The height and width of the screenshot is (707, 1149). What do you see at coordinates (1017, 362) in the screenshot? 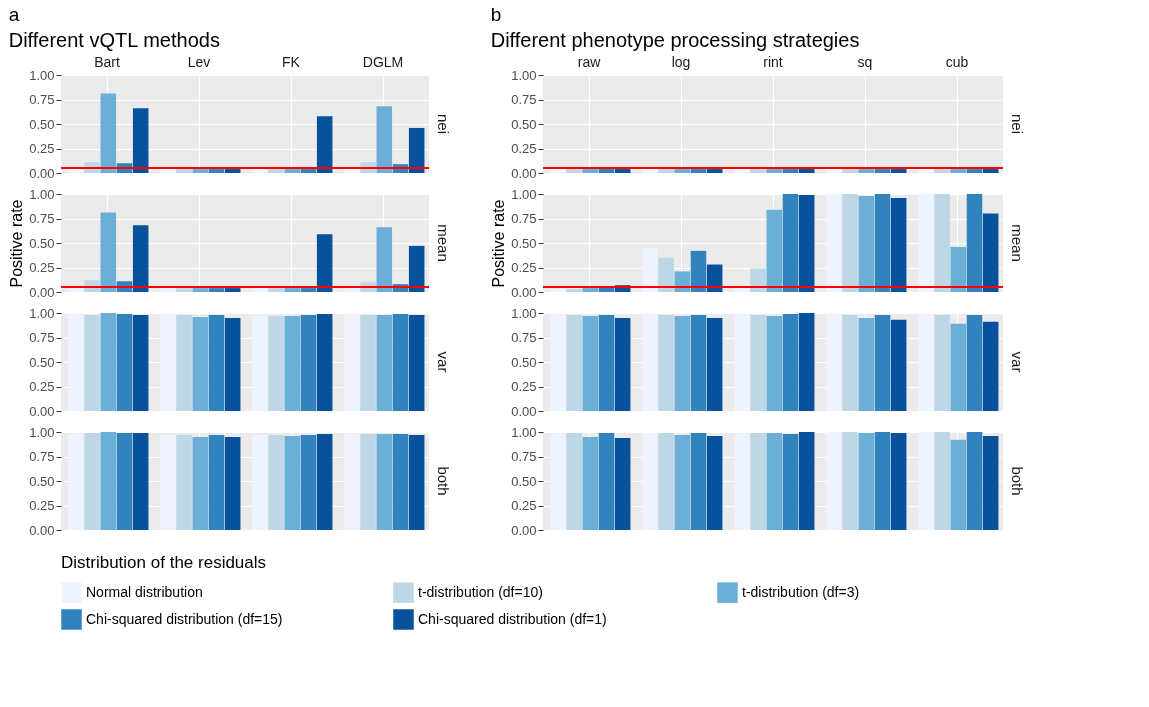
I see `y2-axis-title: var` at bounding box center [1017, 362].